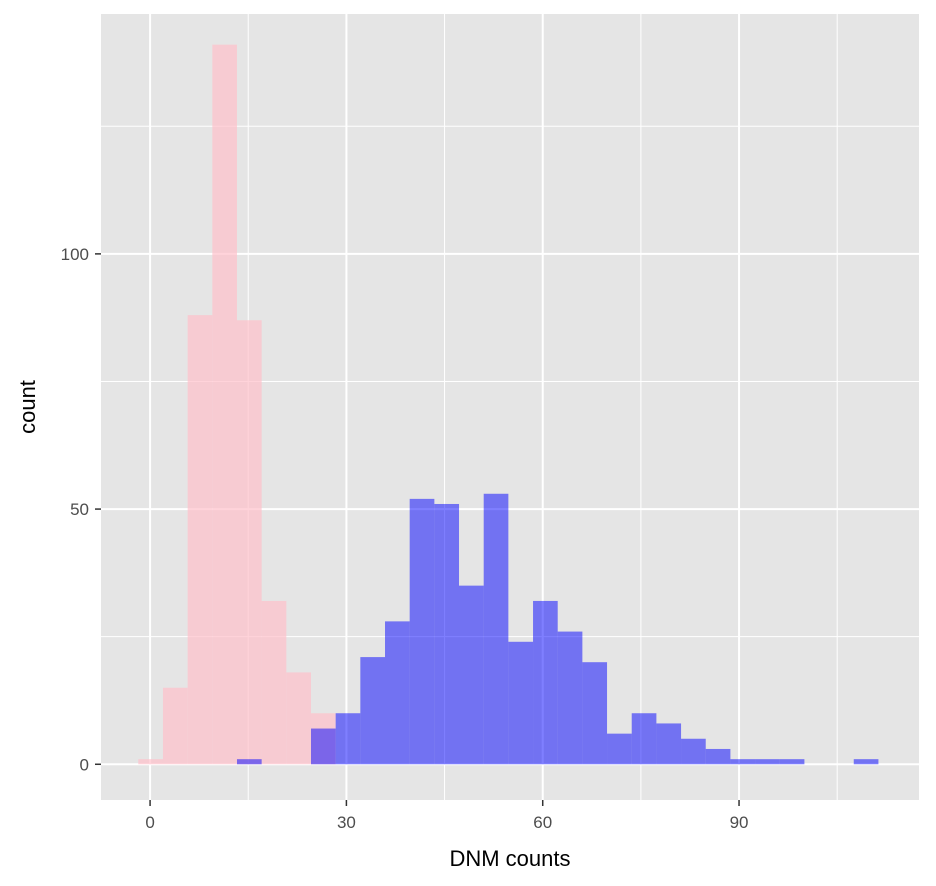 The image size is (936, 886). I want to click on x-tick-label: 60, so click(542, 822).